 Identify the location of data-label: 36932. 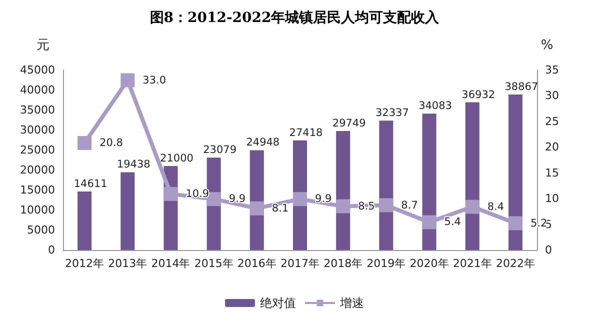
(479, 94).